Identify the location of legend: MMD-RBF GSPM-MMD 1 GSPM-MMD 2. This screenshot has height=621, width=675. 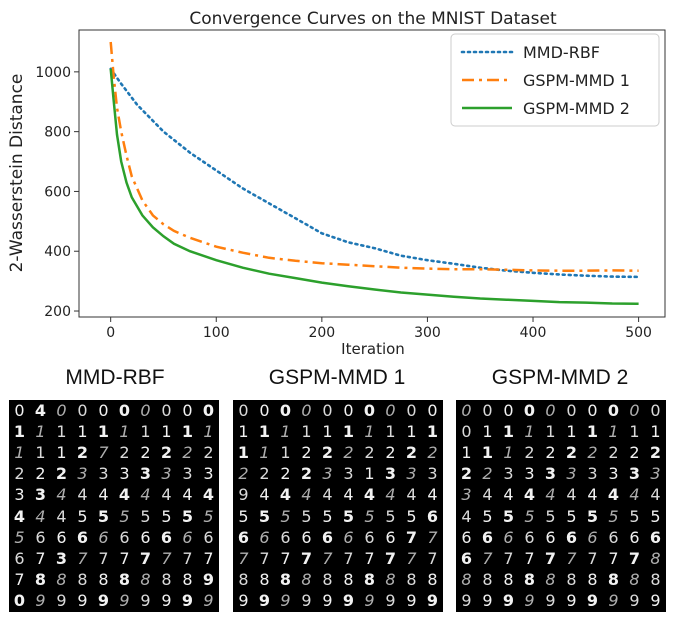
(555, 80).